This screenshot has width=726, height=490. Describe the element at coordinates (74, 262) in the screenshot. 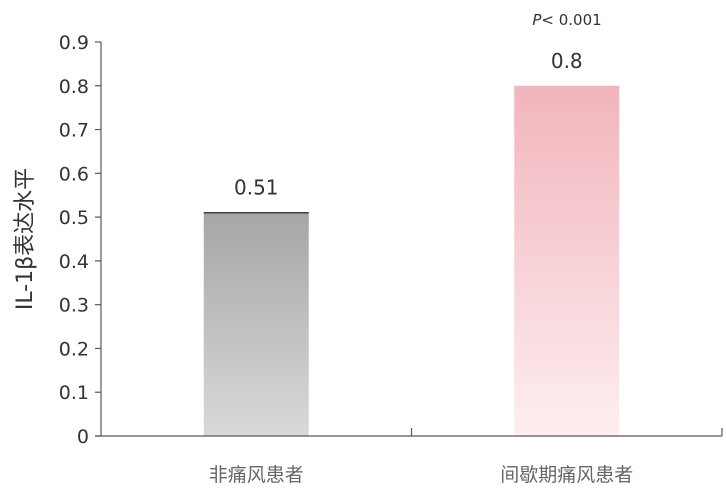

I see `y-tick-label: 0.4` at that location.